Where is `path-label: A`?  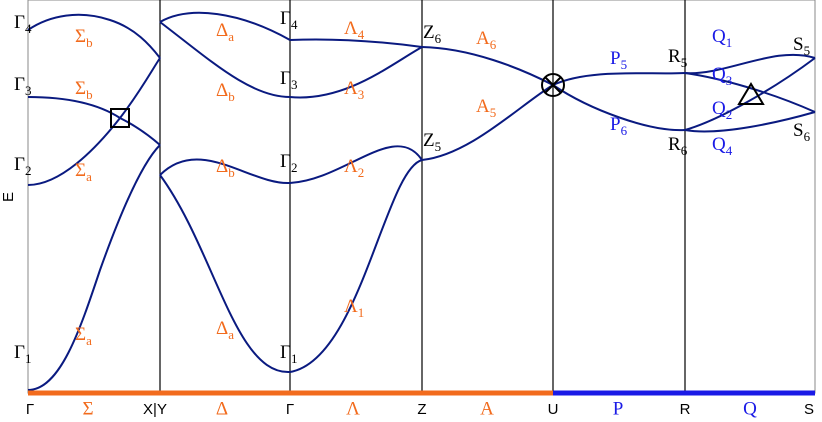
path-label: A is located at coordinates (487, 408).